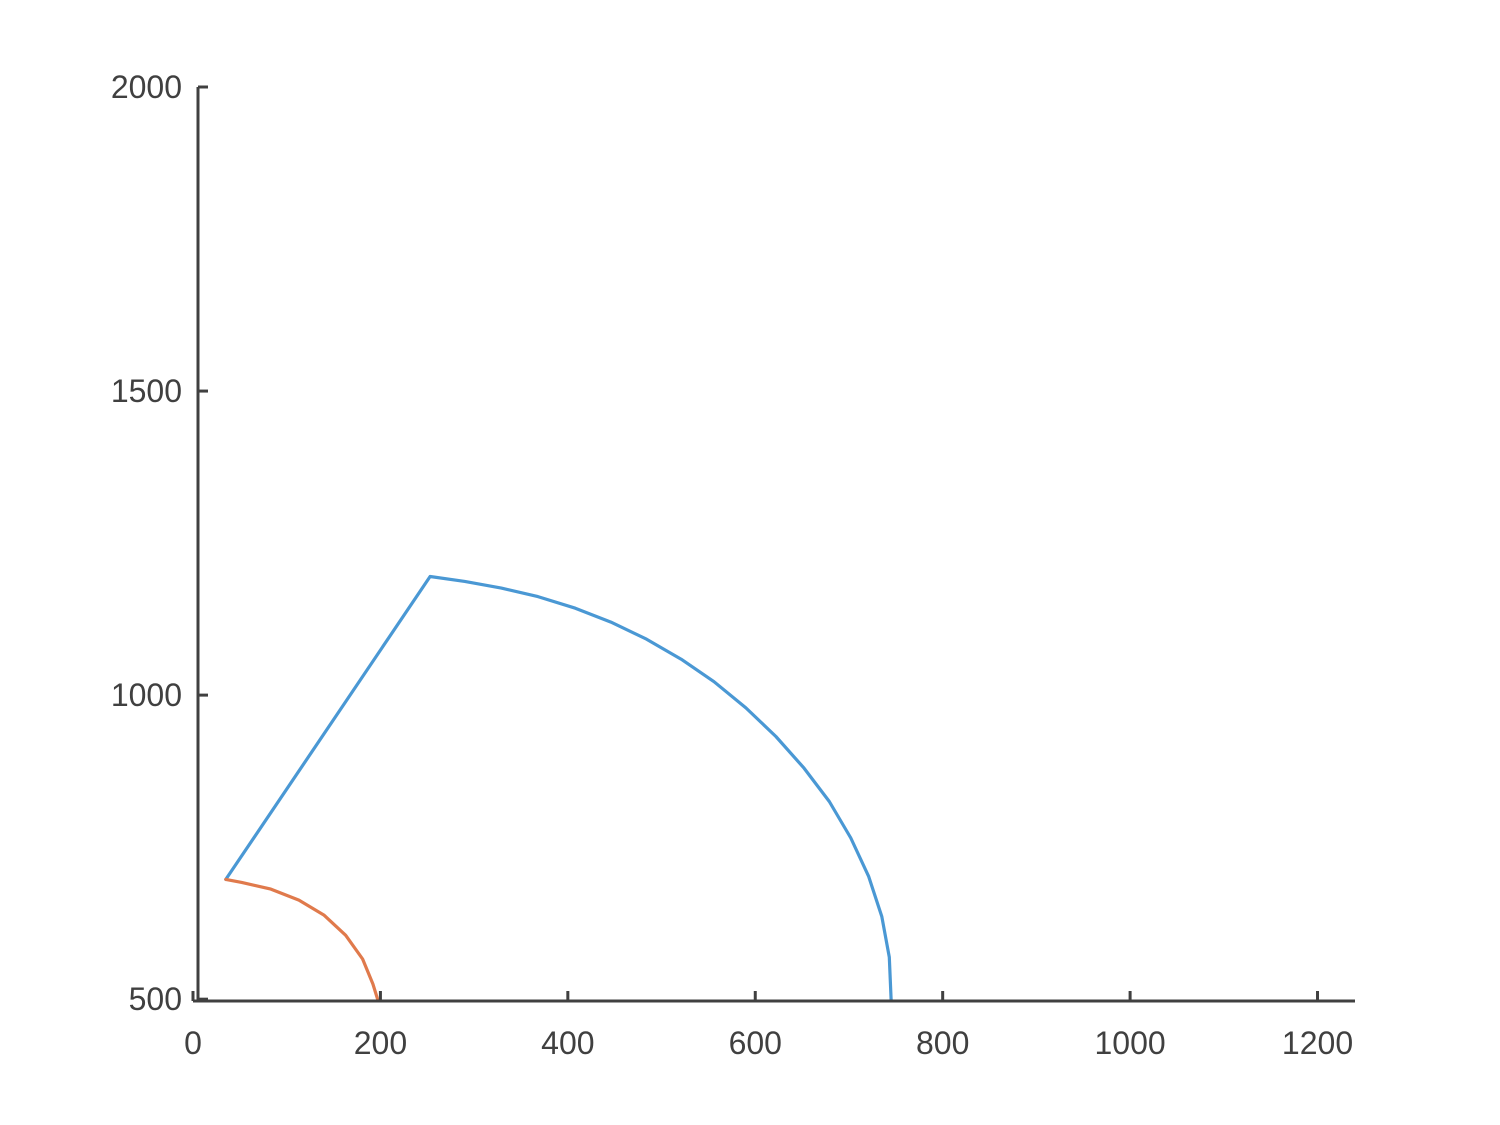 The image size is (1500, 1125). I want to click on y-tick-label: 2000, so click(146, 87).